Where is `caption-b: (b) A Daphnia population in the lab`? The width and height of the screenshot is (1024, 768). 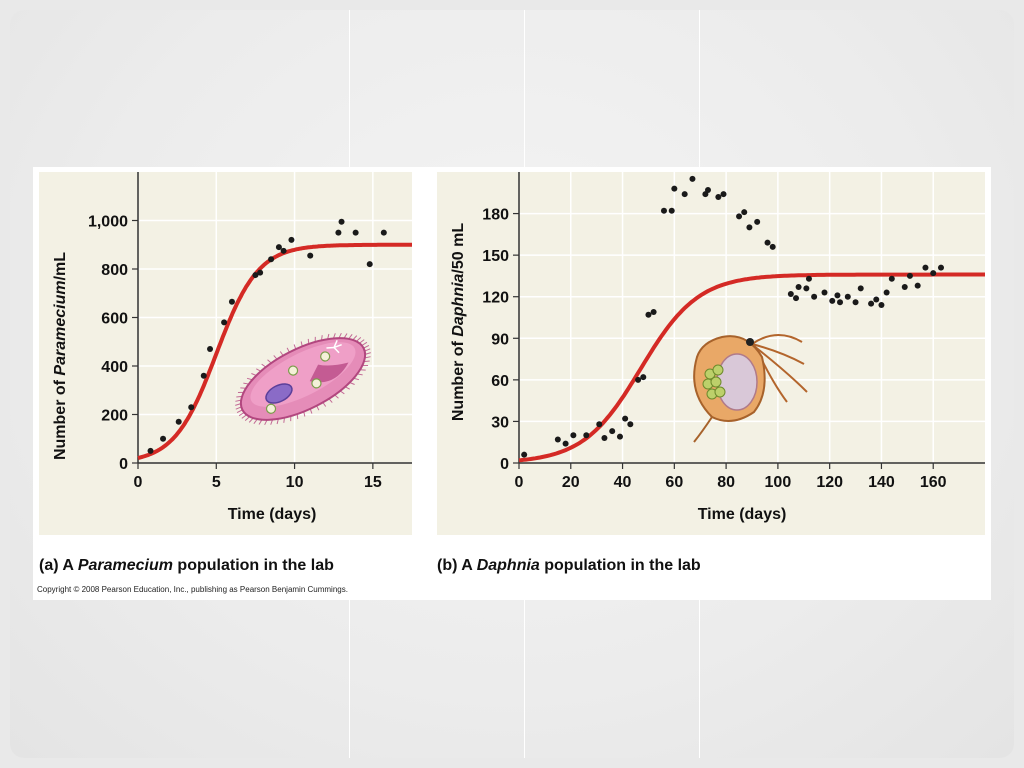
caption-b: (b) A Daphnia population in the lab is located at coordinates (569, 566).